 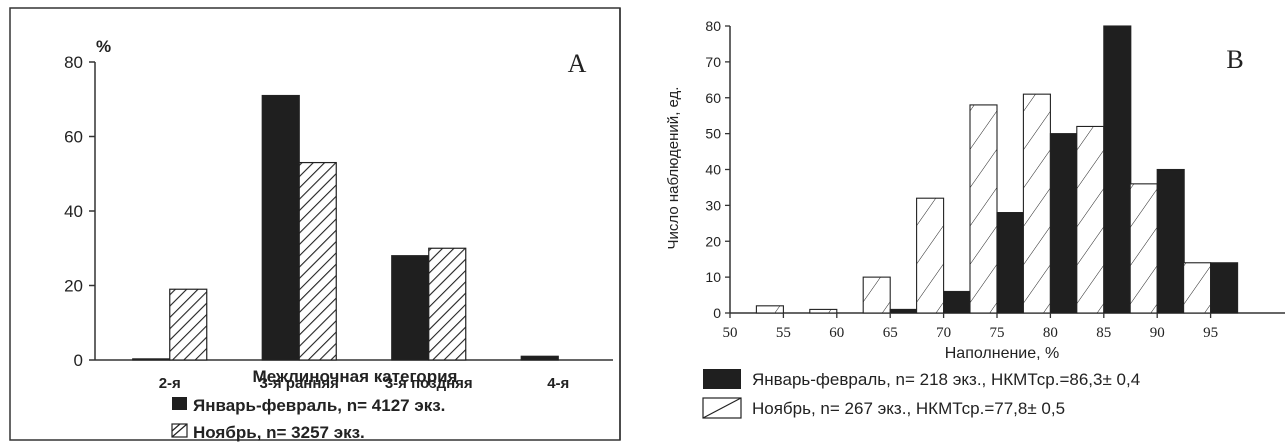 I want to click on panel-a-label: A, so click(x=577, y=63).